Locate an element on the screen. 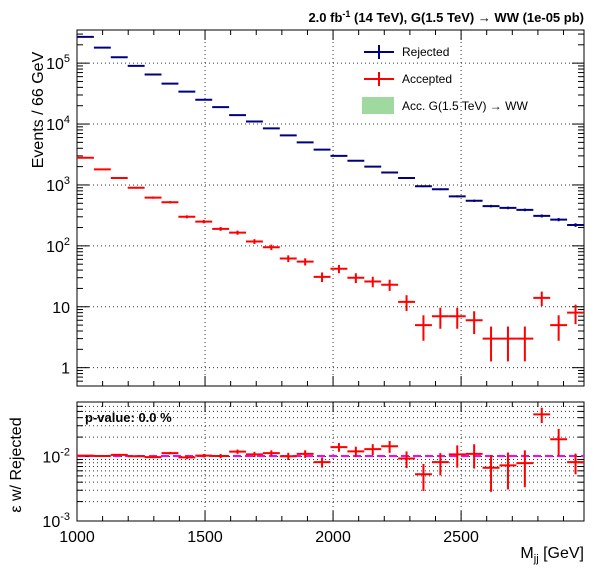 This screenshot has height=572, width=596. bottom-y-axis-label: ε w/ Rejected is located at coordinates (16, 464).